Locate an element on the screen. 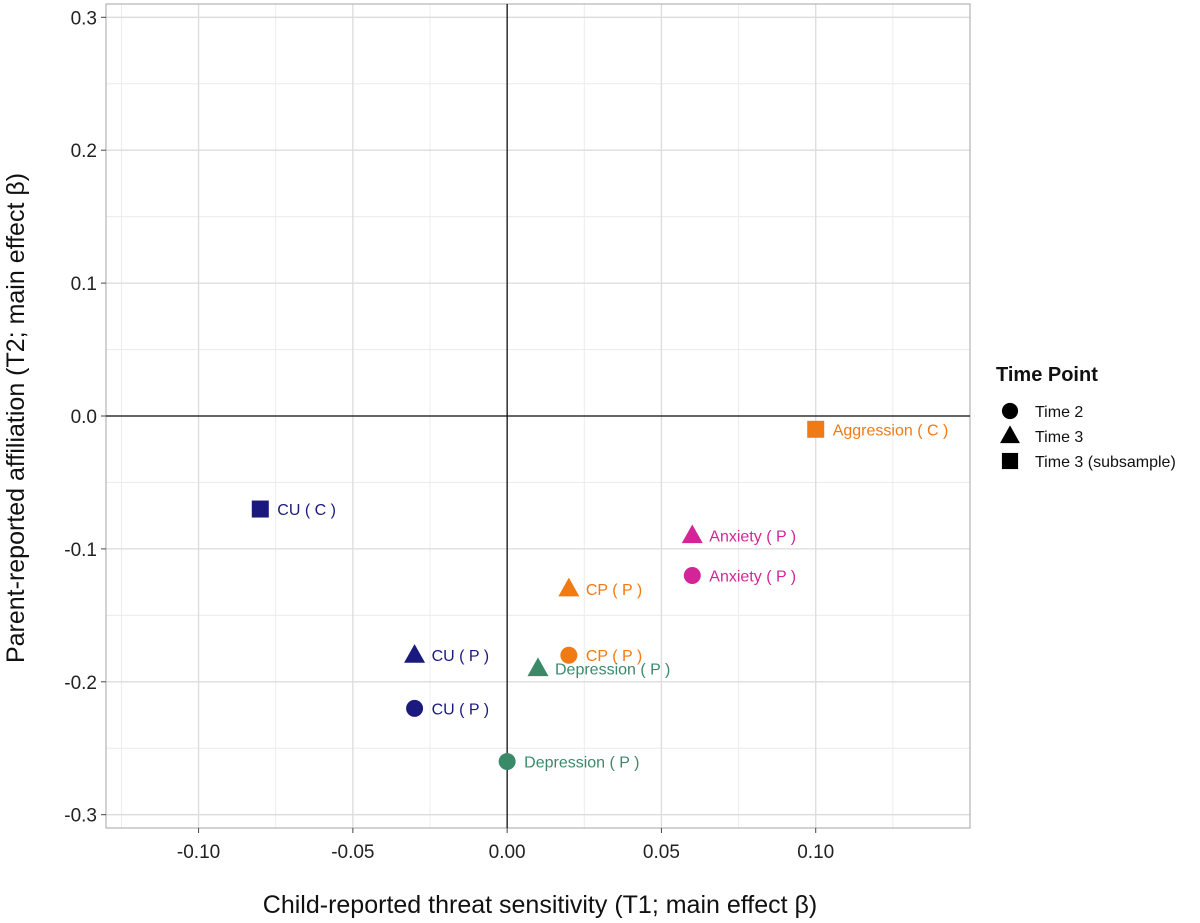 This screenshot has height=923, width=1200. x-tick-label: 0.10 is located at coordinates (815, 852).